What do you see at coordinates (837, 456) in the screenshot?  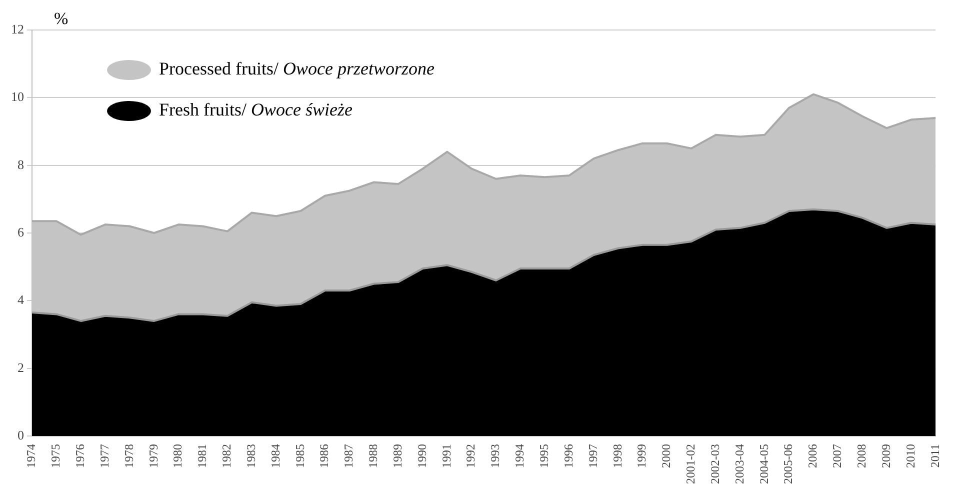 I see `x-tick-label: 2007` at bounding box center [837, 456].